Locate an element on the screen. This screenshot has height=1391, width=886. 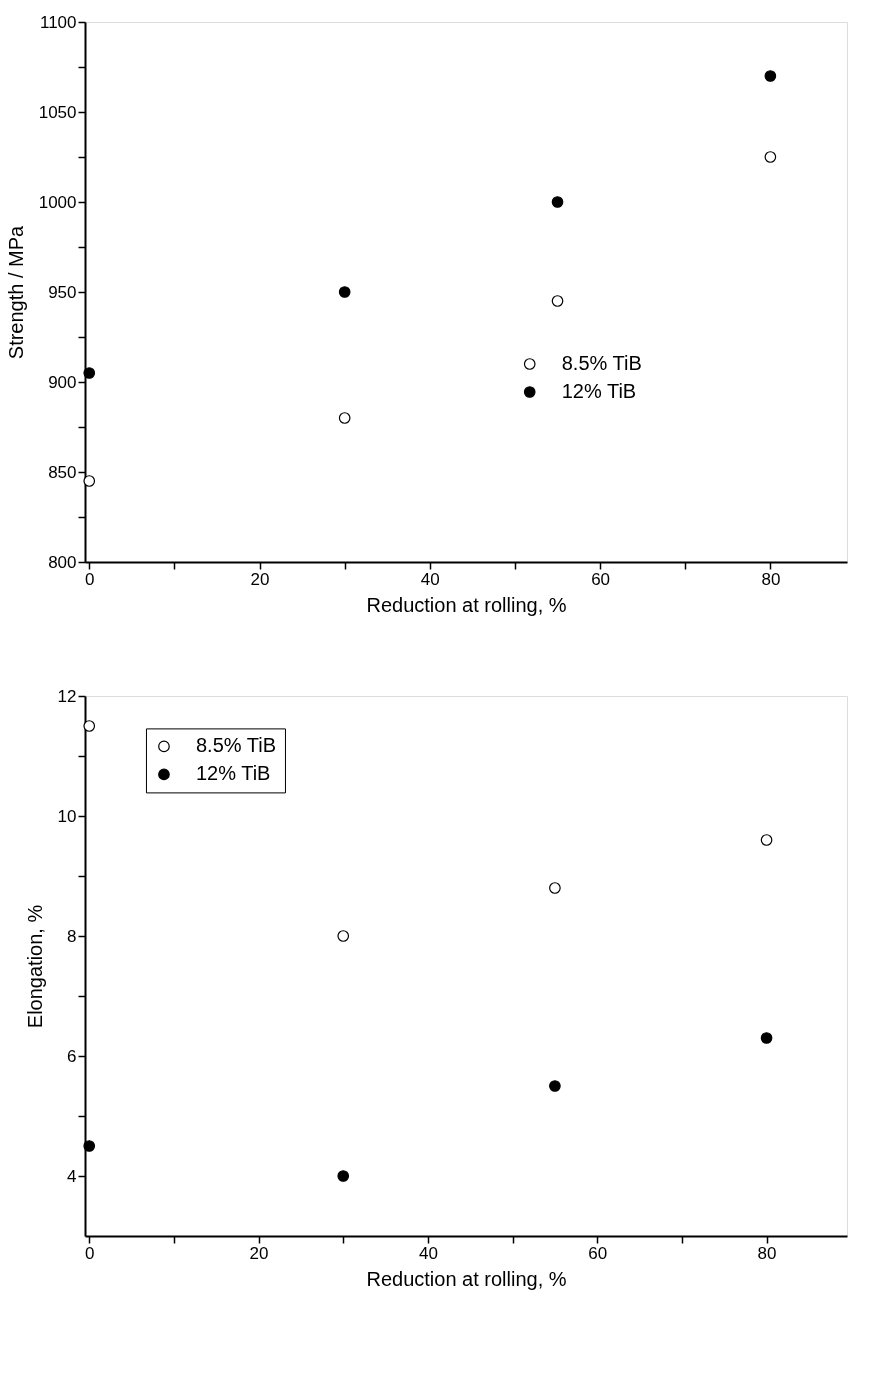
y-tick-label: 1000 is located at coordinates (57, 202).